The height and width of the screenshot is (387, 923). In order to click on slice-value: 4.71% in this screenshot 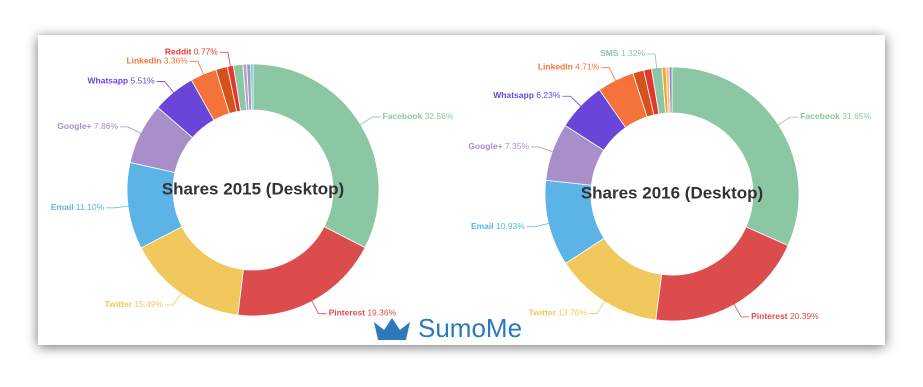, I will do `click(587, 67)`.